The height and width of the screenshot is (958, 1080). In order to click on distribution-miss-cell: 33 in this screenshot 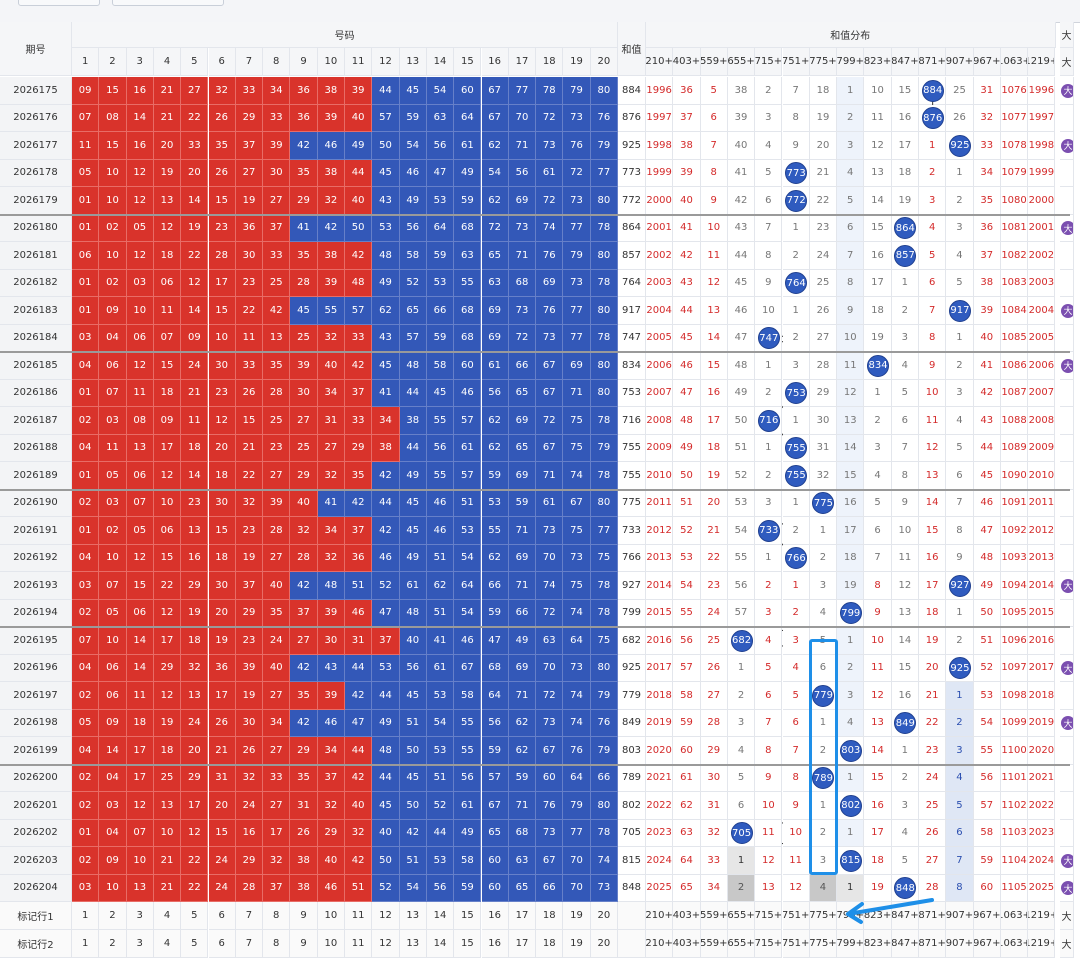, I will do `click(987, 146)`.